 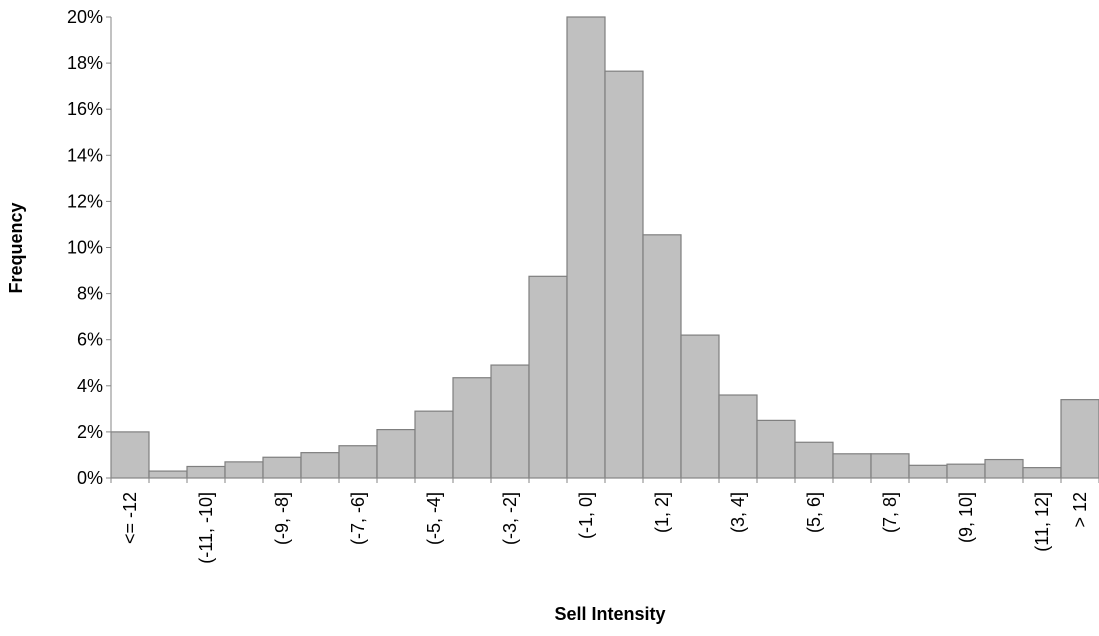 I want to click on y-tick-label: 0%, so click(x=90, y=478).